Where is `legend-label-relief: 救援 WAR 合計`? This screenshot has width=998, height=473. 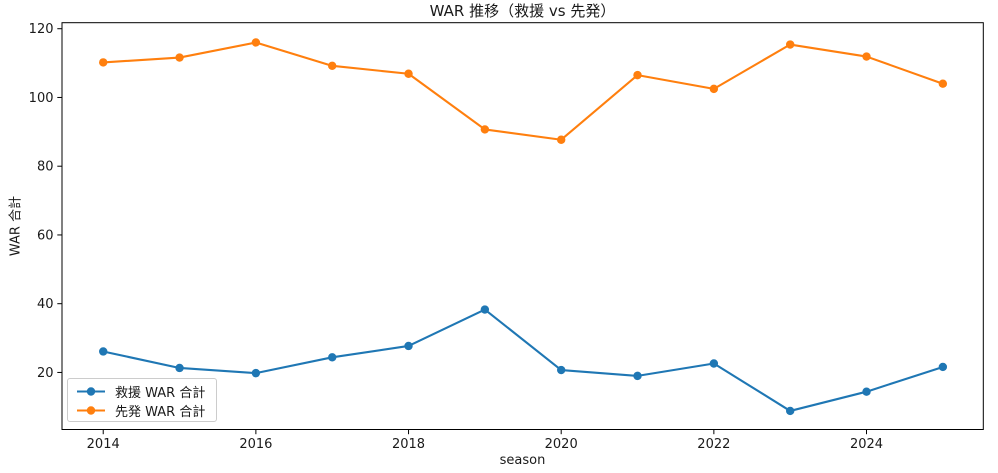 legend-label-relief: 救援 WAR 合計 is located at coordinates (160, 393).